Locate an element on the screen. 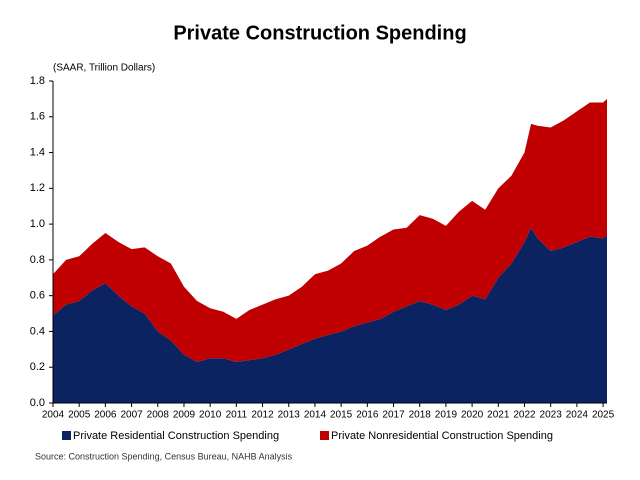  x-tick-label: 2006 is located at coordinates (105, 415).